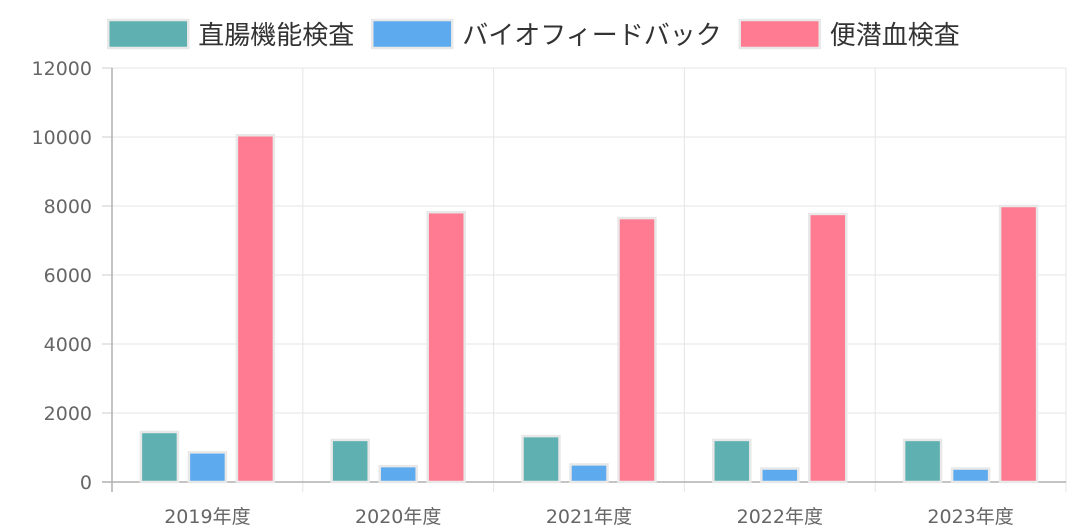 Image resolution: width=1068 pixels, height=532 pixels. Describe the element at coordinates (207, 517) in the screenshot. I see `x-tick-label: 2019年度` at that location.